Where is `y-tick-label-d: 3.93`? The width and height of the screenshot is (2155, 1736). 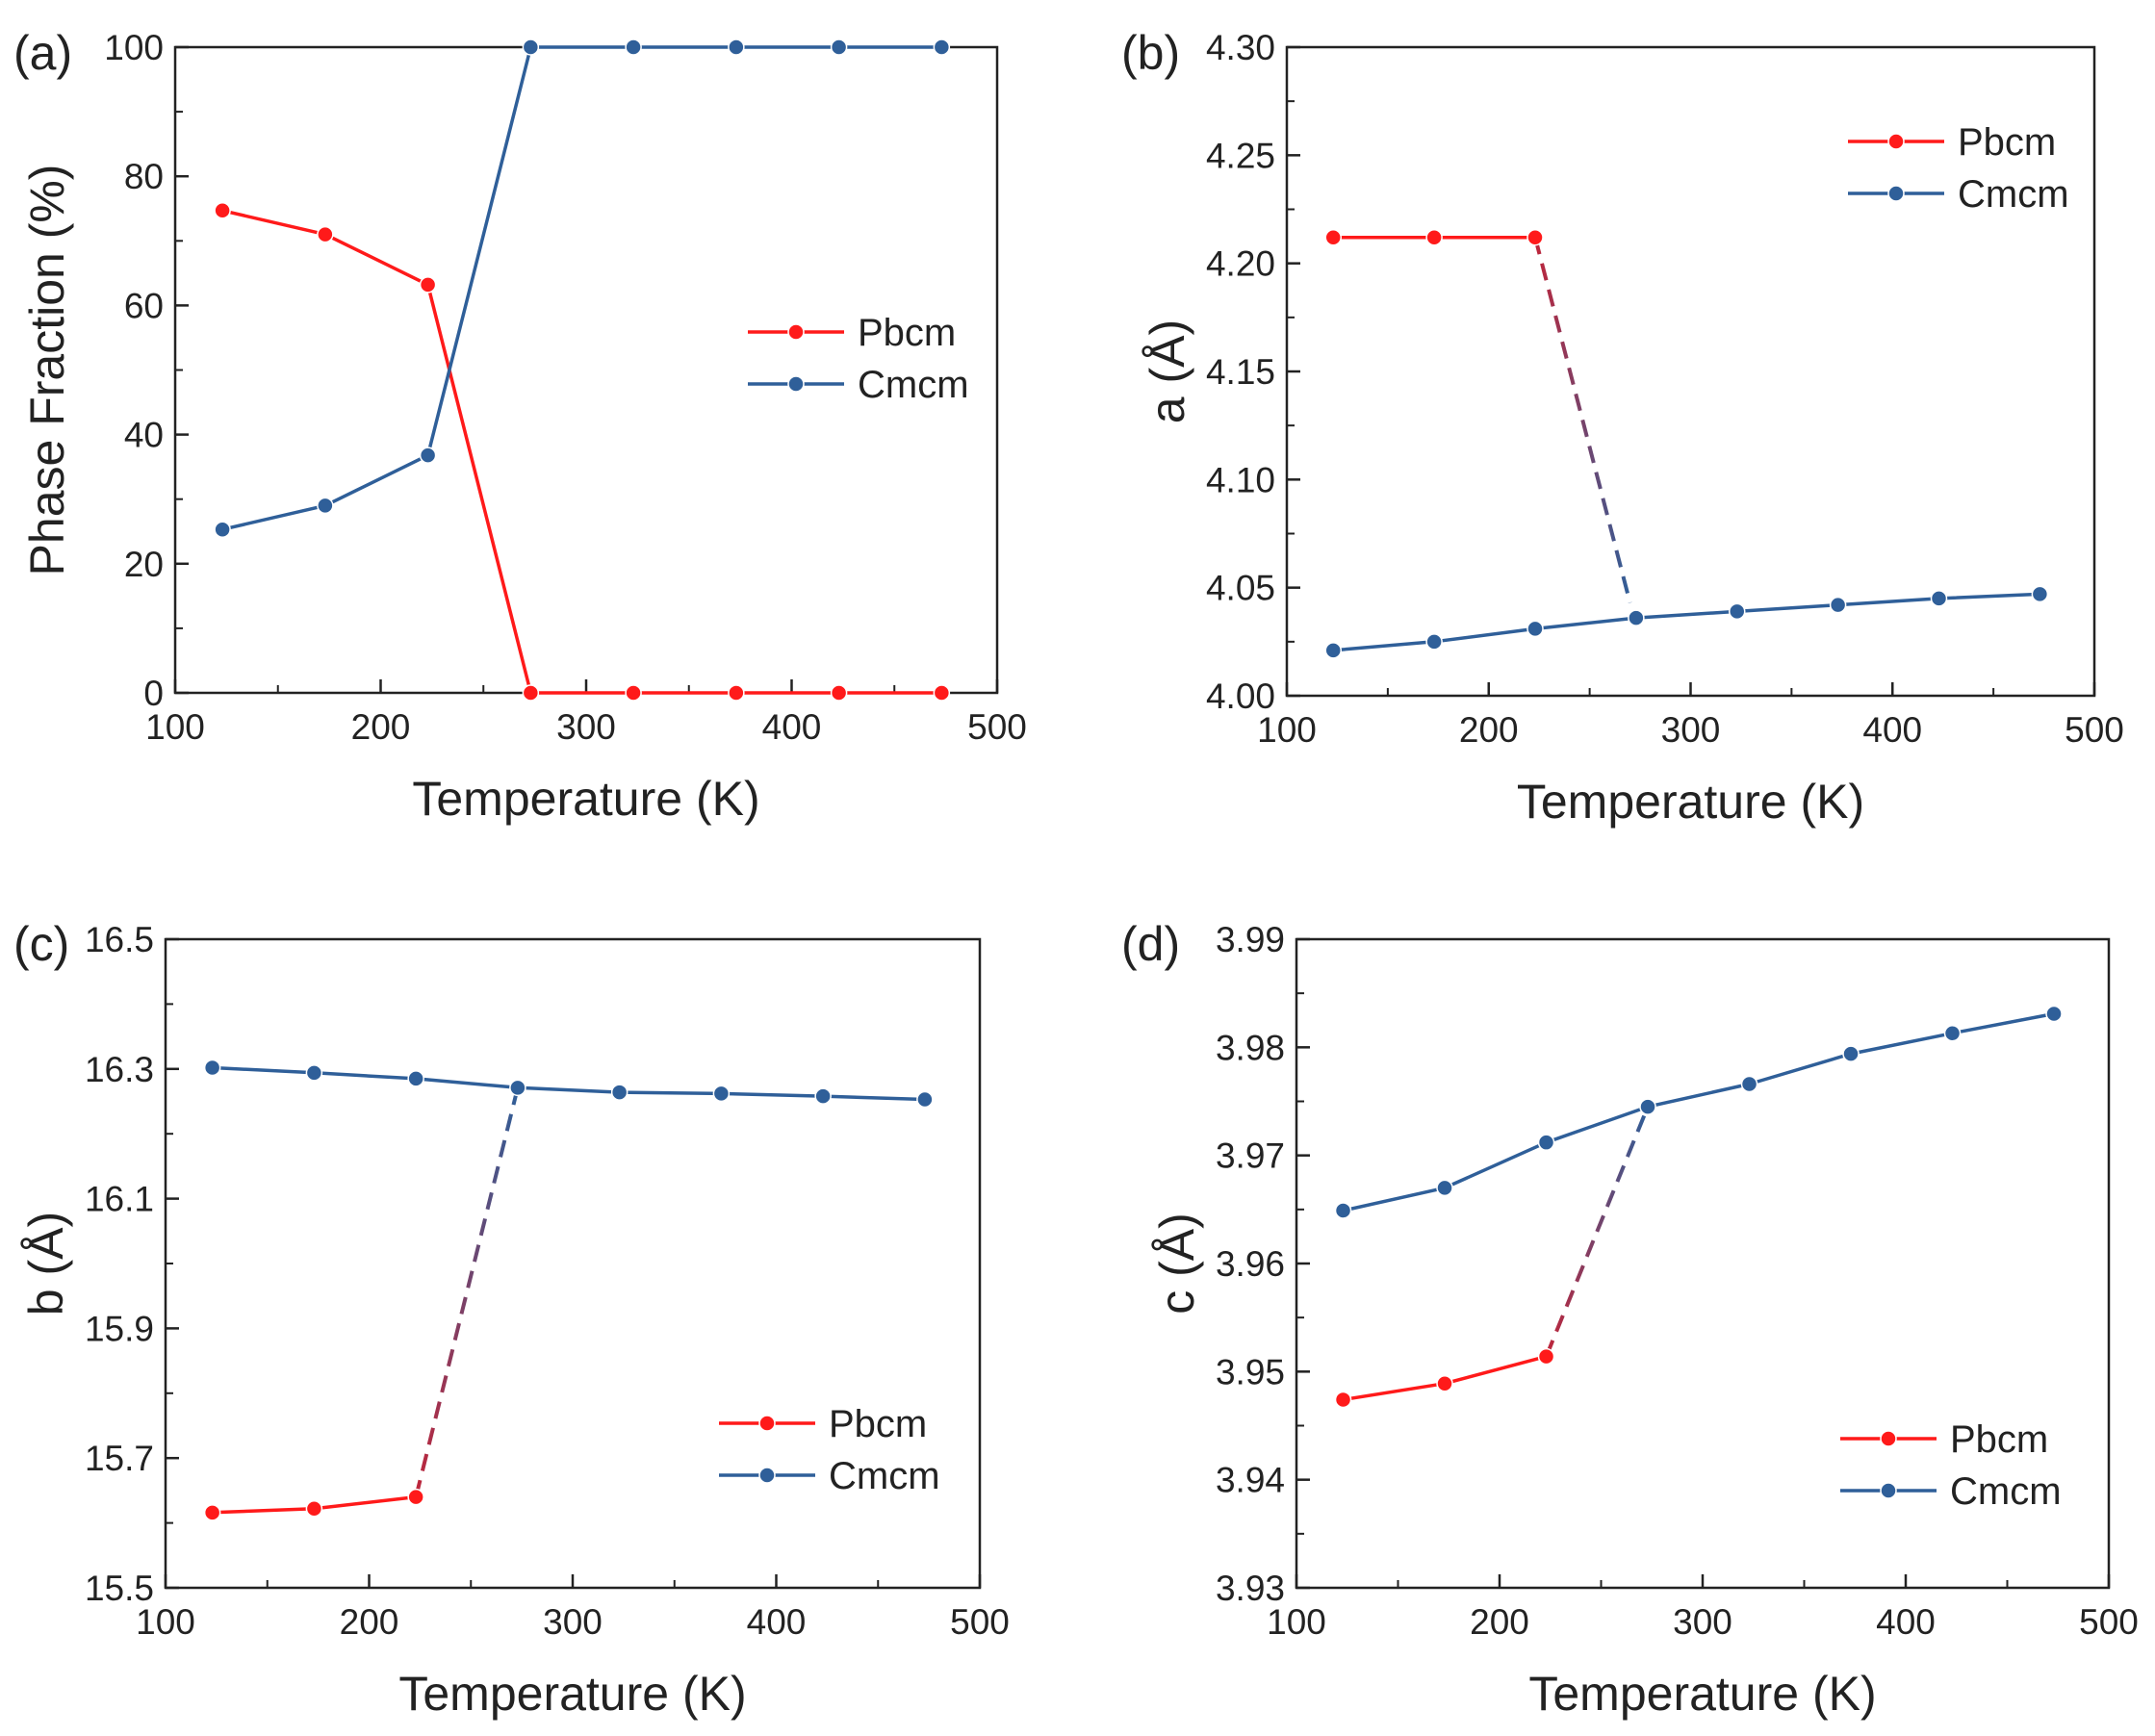 y-tick-label-d: 3.93 is located at coordinates (1250, 1588).